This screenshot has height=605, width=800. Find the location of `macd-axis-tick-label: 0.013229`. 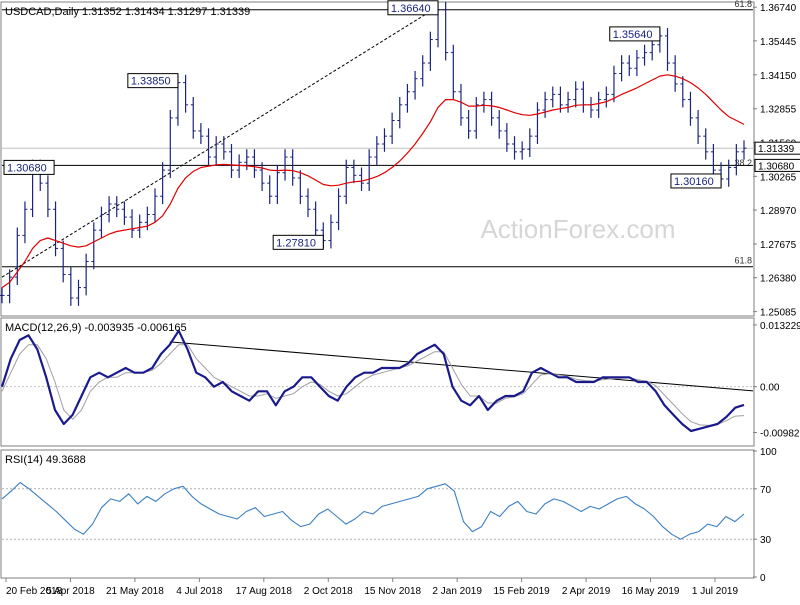

macd-axis-tick-label: 0.013229 is located at coordinates (780, 326).